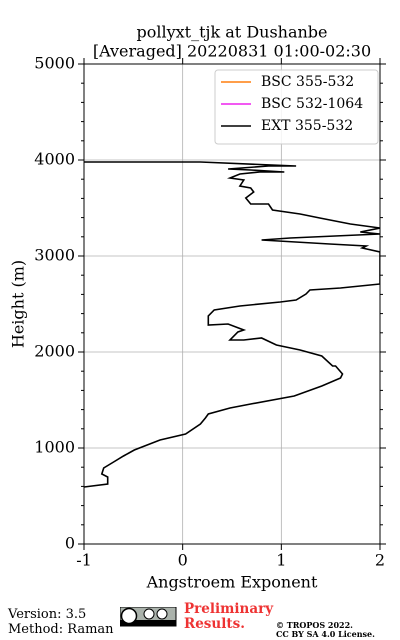  What do you see at coordinates (47, 614) in the screenshot?
I see `version: Version: 3.5` at bounding box center [47, 614].